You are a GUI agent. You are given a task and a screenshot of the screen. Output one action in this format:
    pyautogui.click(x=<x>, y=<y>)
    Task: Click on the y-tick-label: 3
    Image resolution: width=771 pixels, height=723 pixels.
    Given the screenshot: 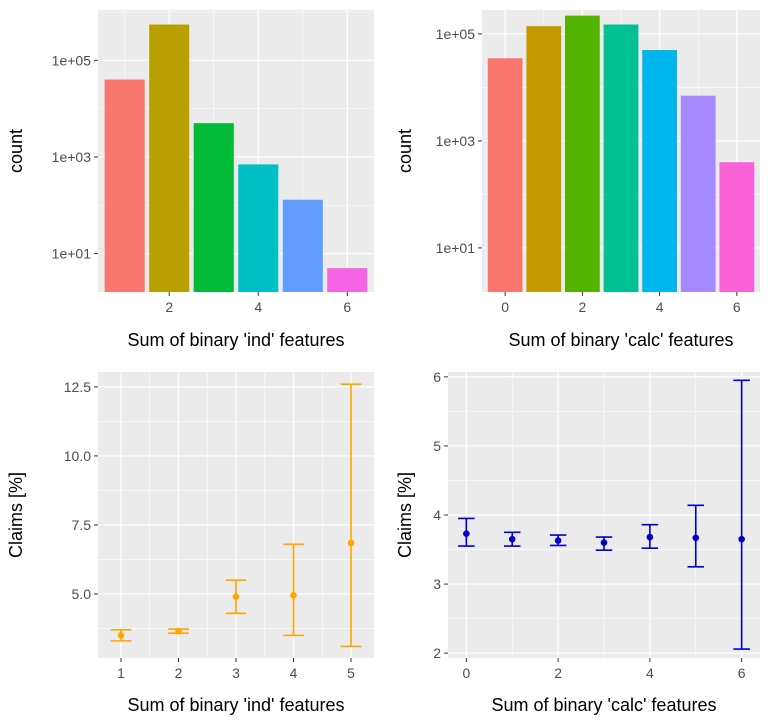 What is the action you would take?
    pyautogui.click(x=437, y=584)
    